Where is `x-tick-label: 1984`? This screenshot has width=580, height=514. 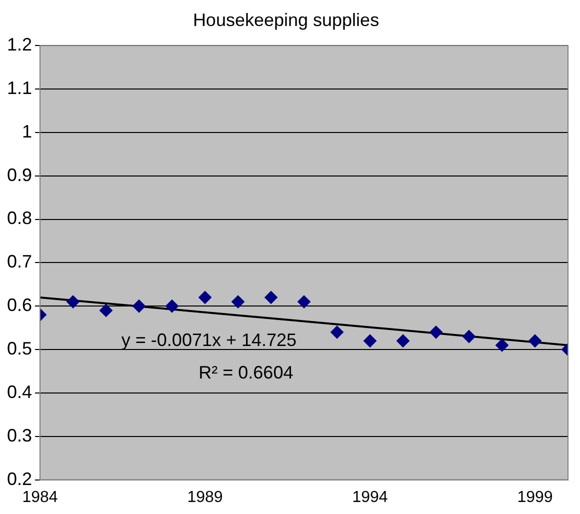 x-tick-label: 1984 is located at coordinates (40, 497).